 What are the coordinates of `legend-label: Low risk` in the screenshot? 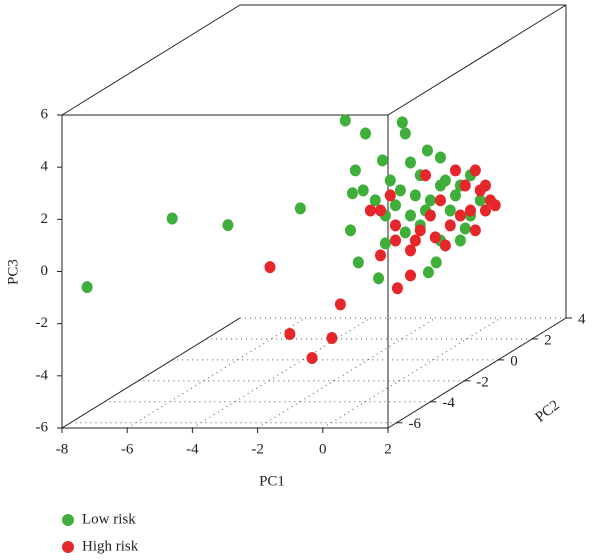 It's located at (109, 519).